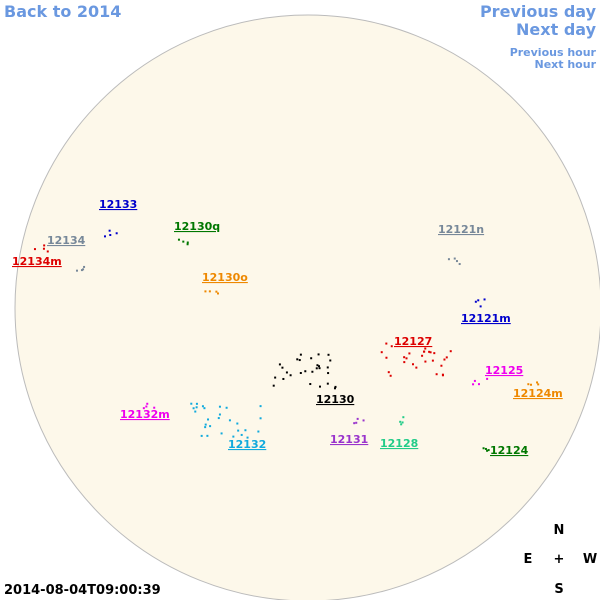 The height and width of the screenshot is (600, 600). I want to click on previous-day-link: Previous day, so click(538, 11).